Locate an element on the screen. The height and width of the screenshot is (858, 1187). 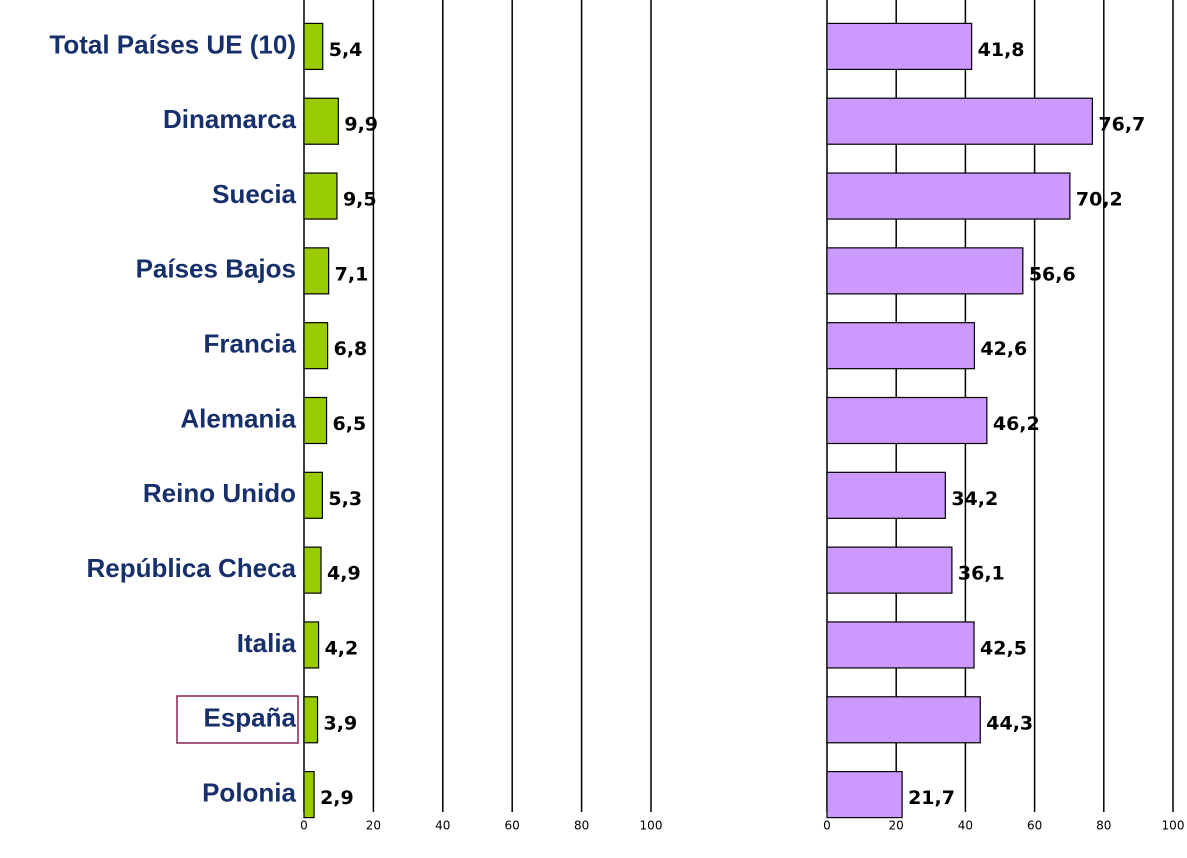
value-label: 4,9 is located at coordinates (344, 574).